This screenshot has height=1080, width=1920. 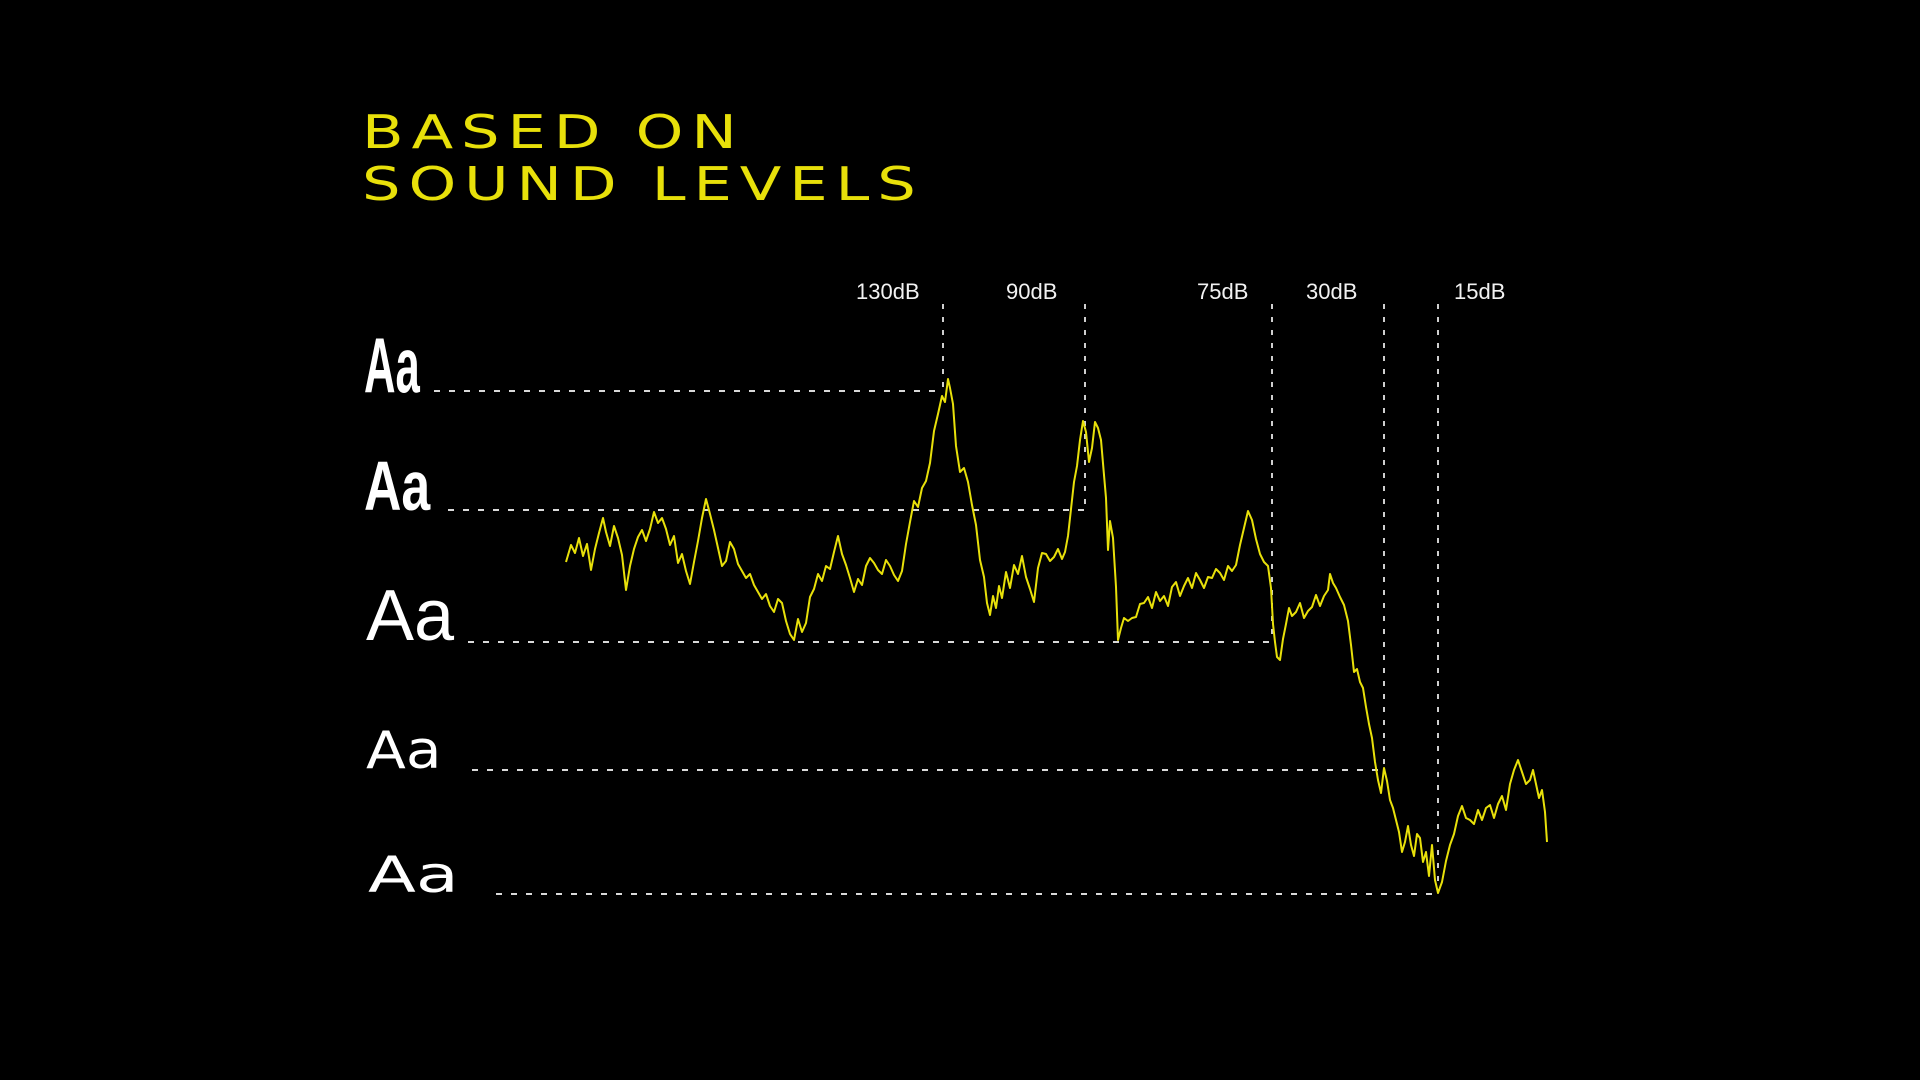 I want to click on db-label-30: 30dB, so click(x=1331, y=291).